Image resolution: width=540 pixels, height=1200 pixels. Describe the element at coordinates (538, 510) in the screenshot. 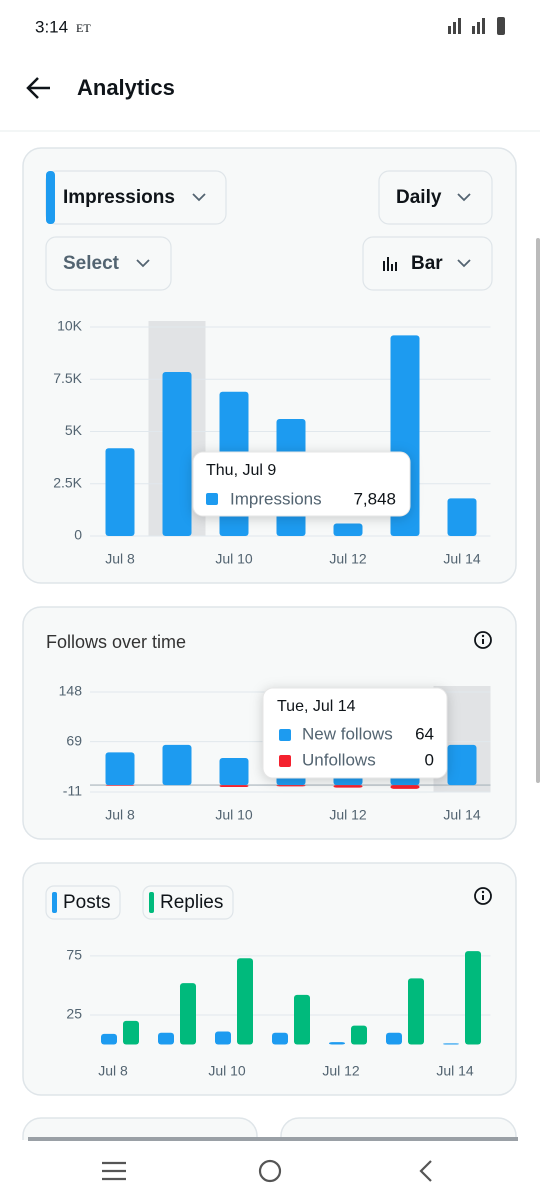

I see `scrollbar` at that location.